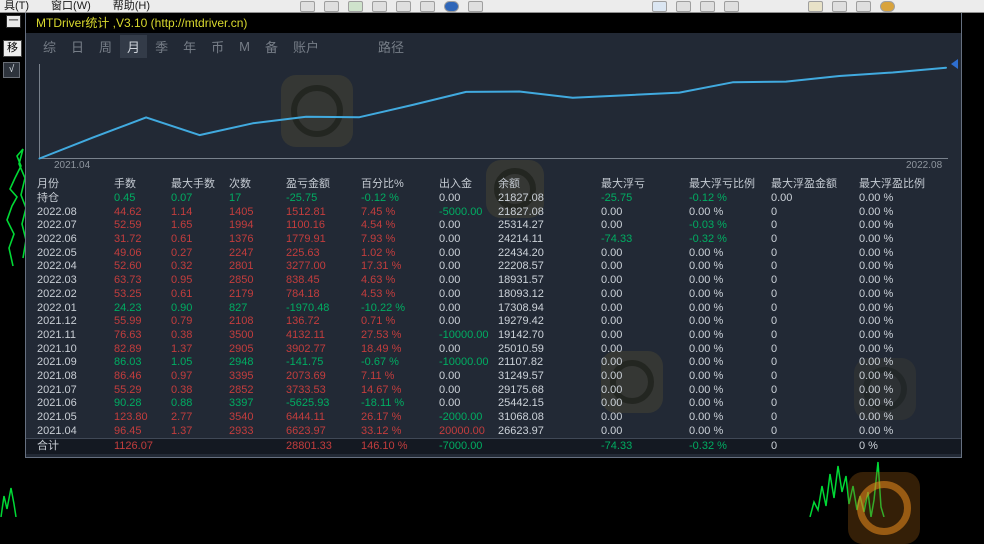 This screenshot has height=544, width=984. I want to click on cell: 90.28, so click(128, 403).